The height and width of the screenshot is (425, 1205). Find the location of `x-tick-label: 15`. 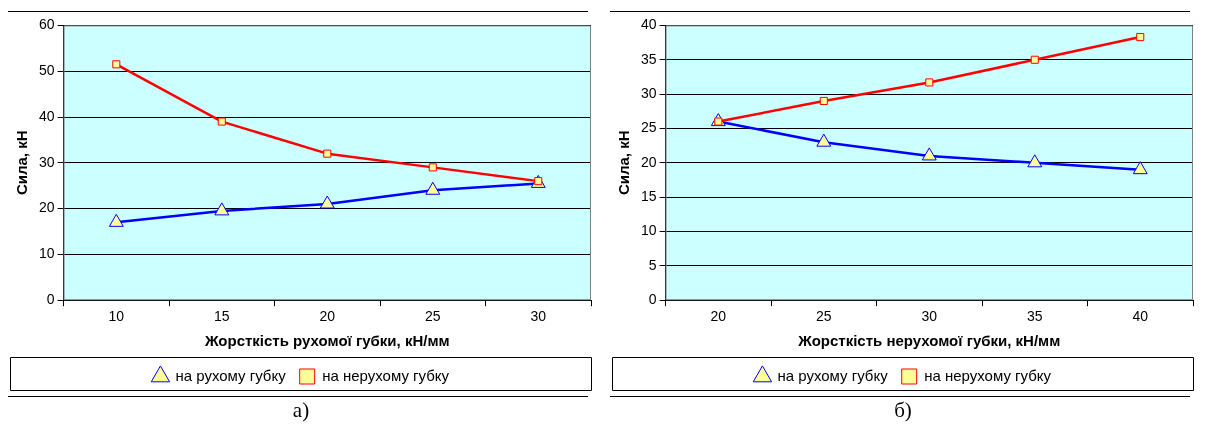

x-tick-label: 15 is located at coordinates (222, 316).